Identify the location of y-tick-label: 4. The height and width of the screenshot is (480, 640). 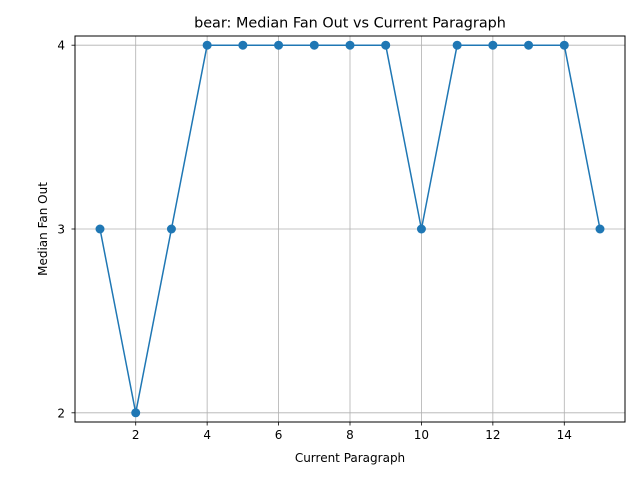
(61, 46).